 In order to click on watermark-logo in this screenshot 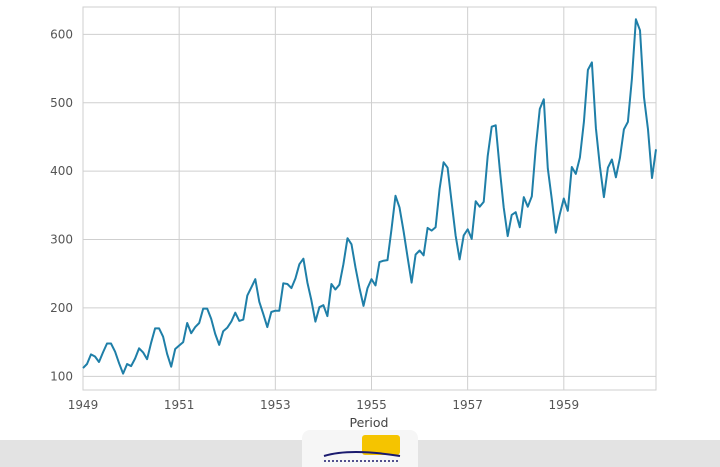, I will do `click(360, 448)`.